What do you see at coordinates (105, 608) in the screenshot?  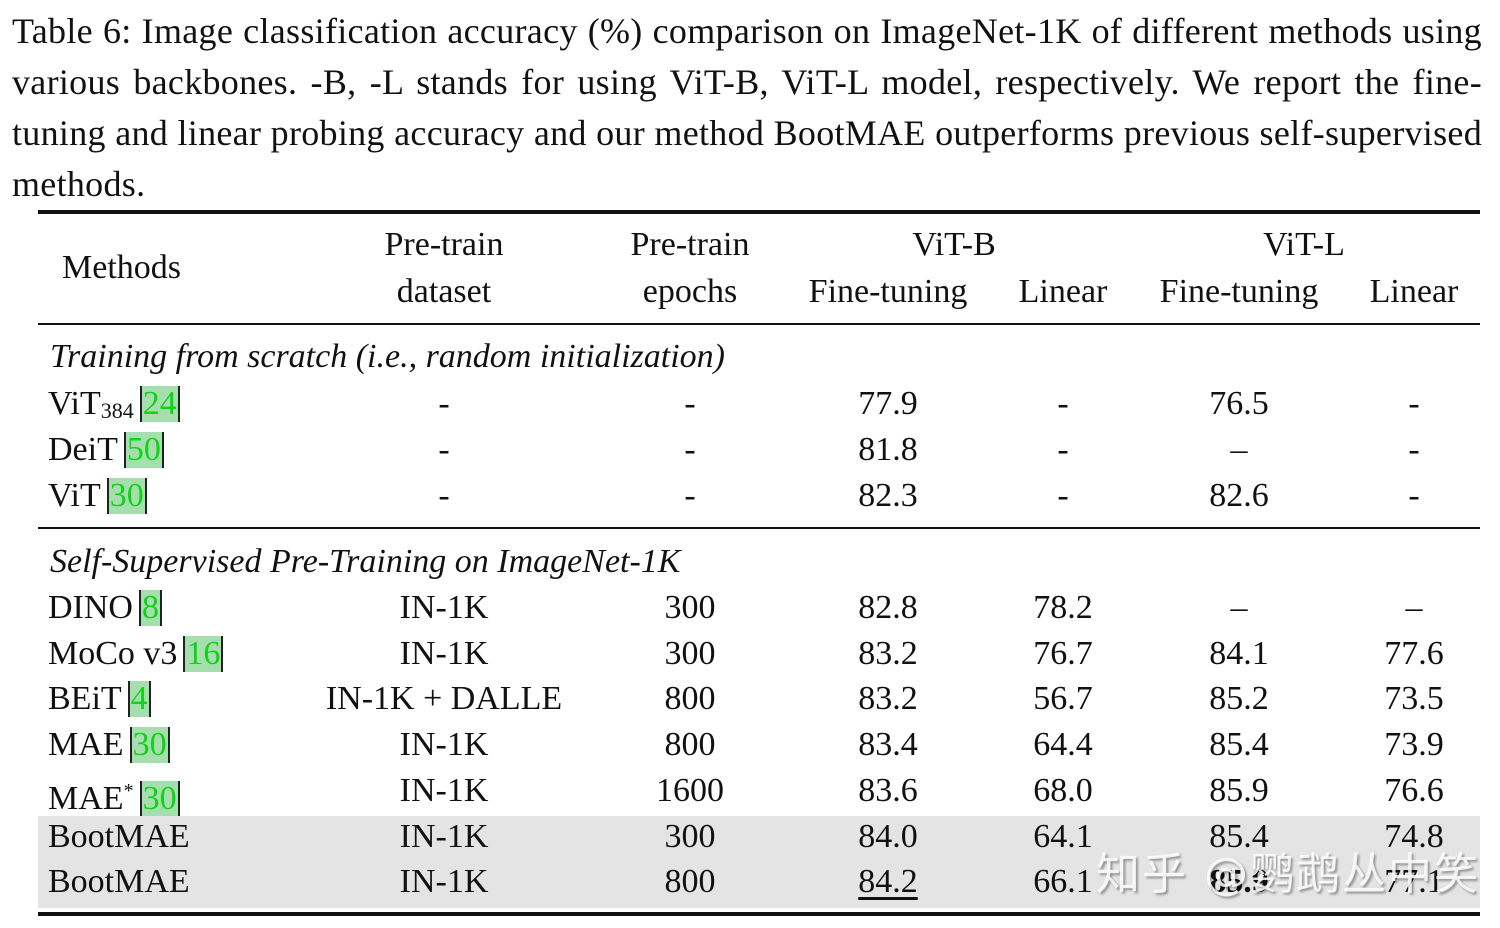 I see `row-method: DINO 8` at bounding box center [105, 608].